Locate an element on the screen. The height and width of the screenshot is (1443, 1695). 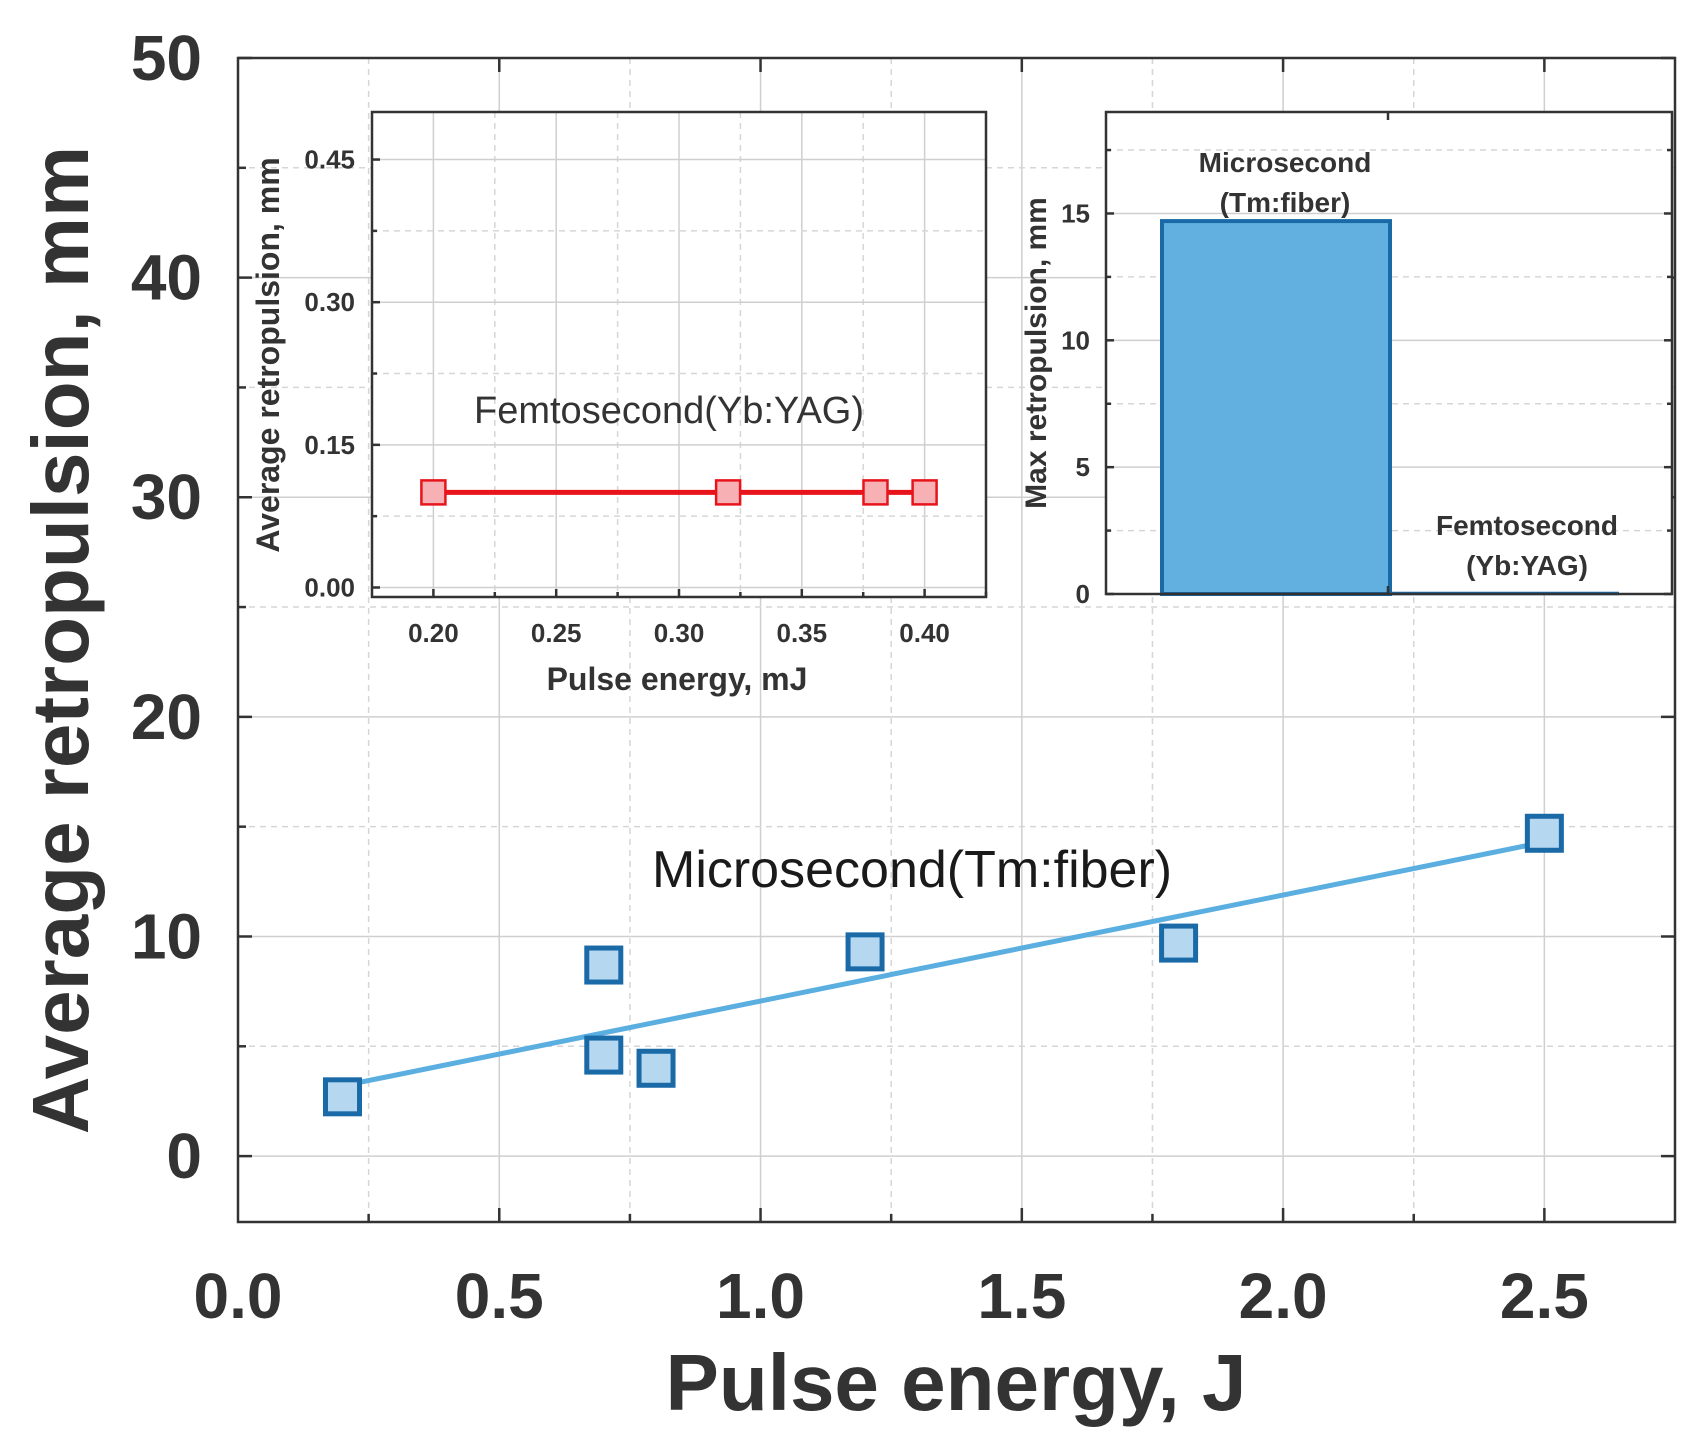
bar-label-microsecond-line2: (Tm:fiber) is located at coordinates (1285, 202).